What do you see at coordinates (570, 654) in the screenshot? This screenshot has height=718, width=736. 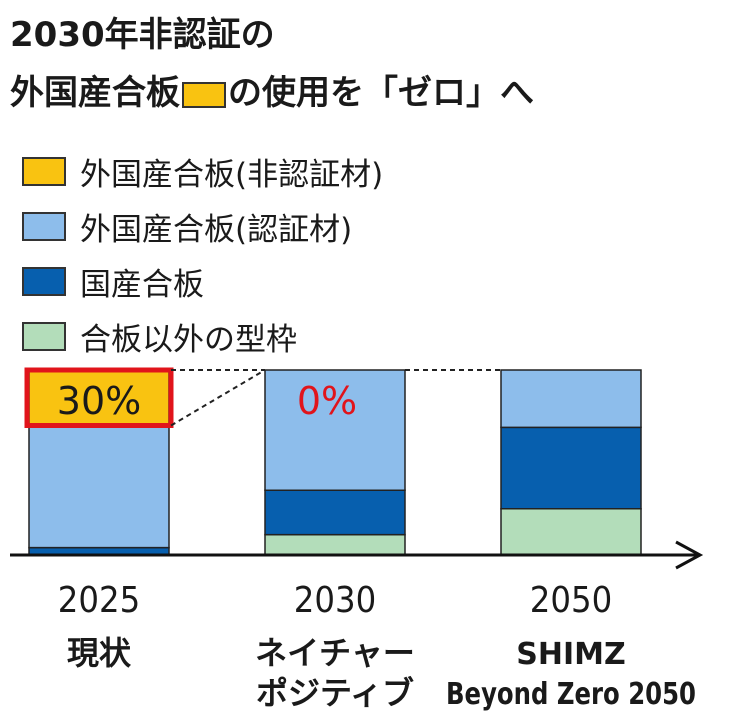 I see `category-sublabel: SHIMZ` at bounding box center [570, 654].